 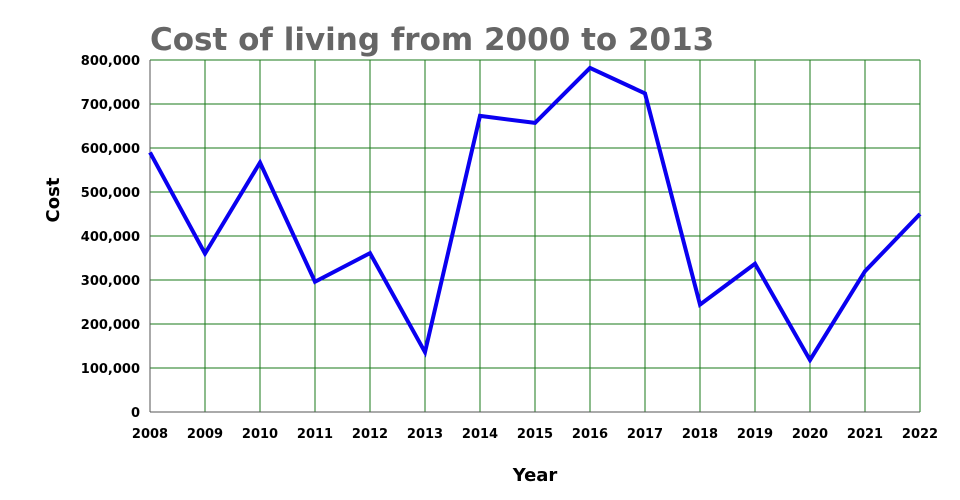 What do you see at coordinates (135, 413) in the screenshot?
I see `y-tick-label: 0` at bounding box center [135, 413].